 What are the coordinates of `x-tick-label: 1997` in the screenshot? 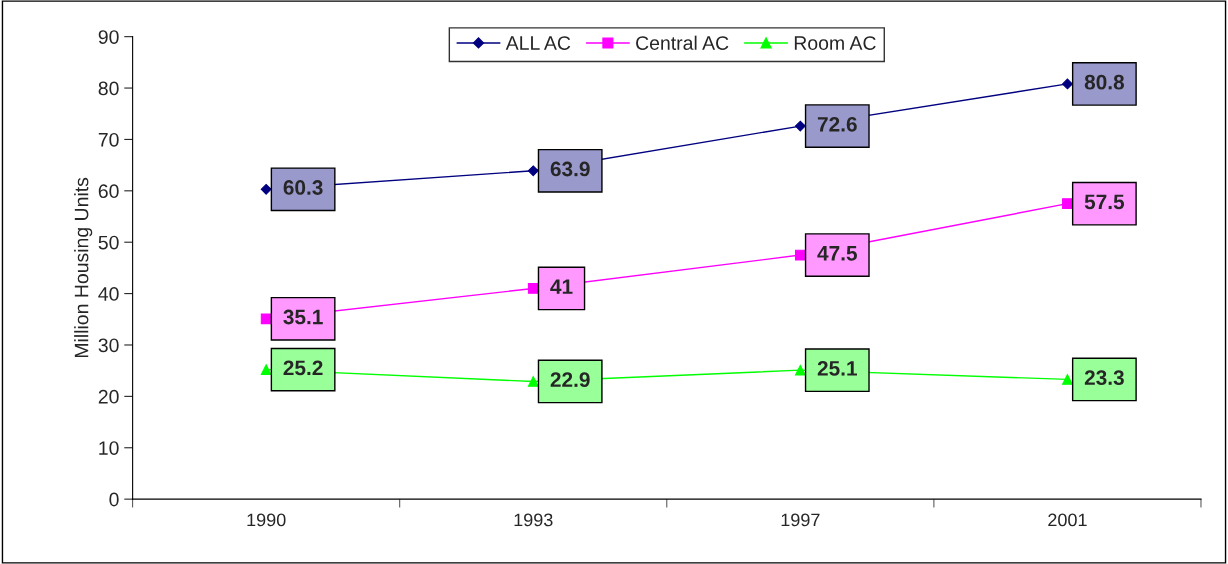 It's located at (800, 520).